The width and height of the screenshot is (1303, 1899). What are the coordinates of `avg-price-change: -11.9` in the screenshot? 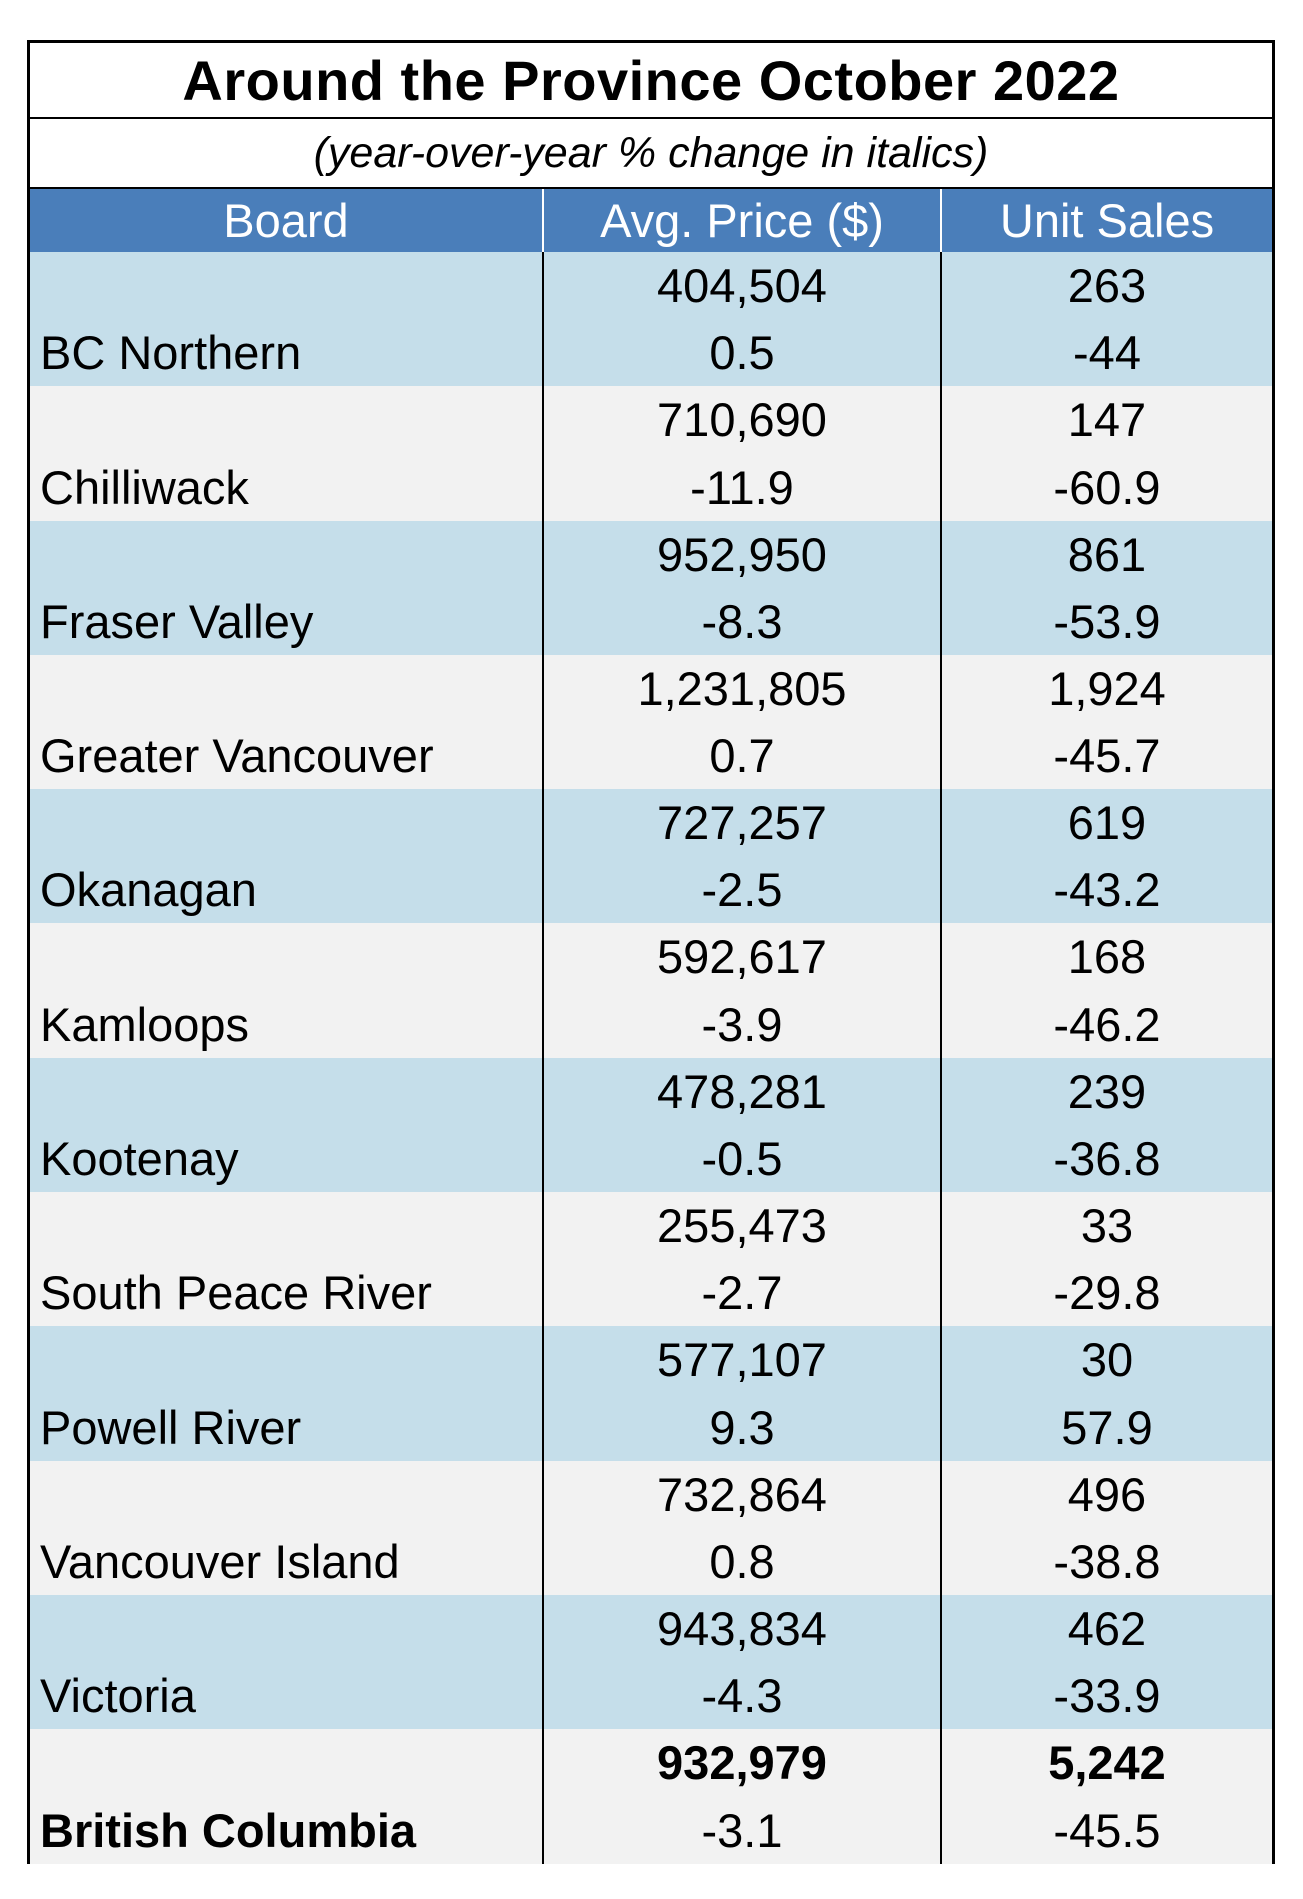 It's located at (742, 487).